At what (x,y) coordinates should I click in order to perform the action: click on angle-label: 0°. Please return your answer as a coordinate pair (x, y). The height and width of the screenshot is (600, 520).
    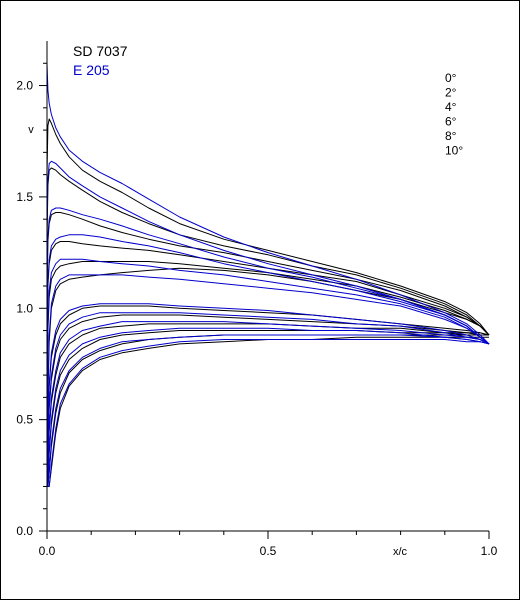
    Looking at the image, I should click on (451, 78).